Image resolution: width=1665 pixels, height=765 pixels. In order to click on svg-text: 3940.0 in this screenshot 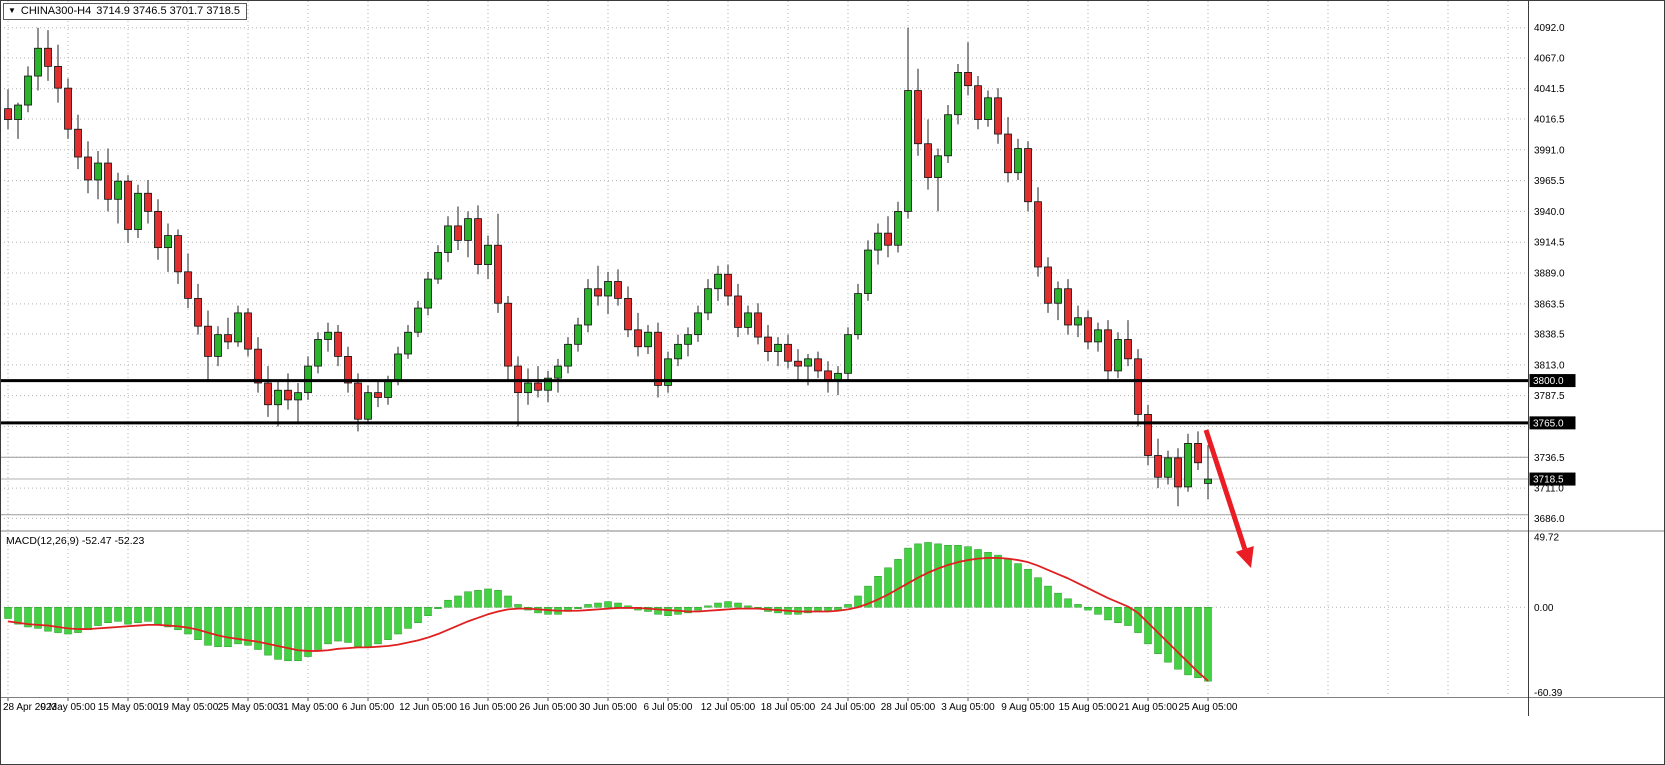, I will do `click(1549, 212)`.